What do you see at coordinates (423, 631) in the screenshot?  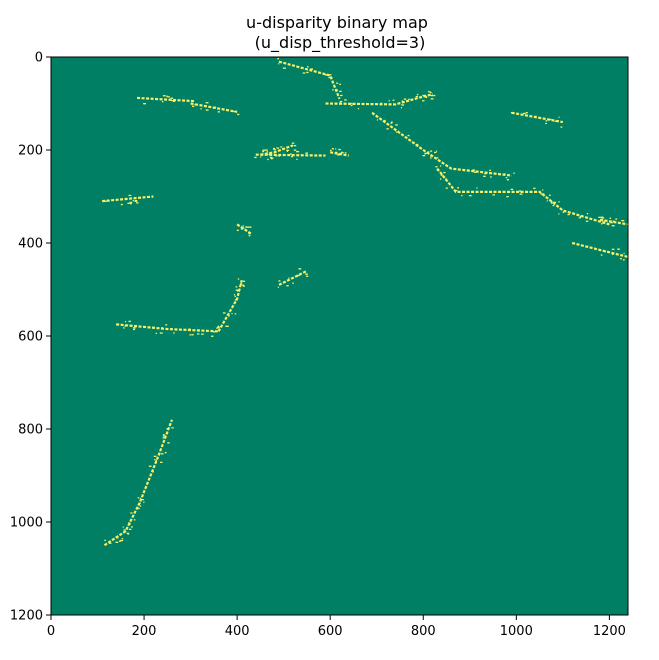 I see `x-tick-label: 800` at bounding box center [423, 631].